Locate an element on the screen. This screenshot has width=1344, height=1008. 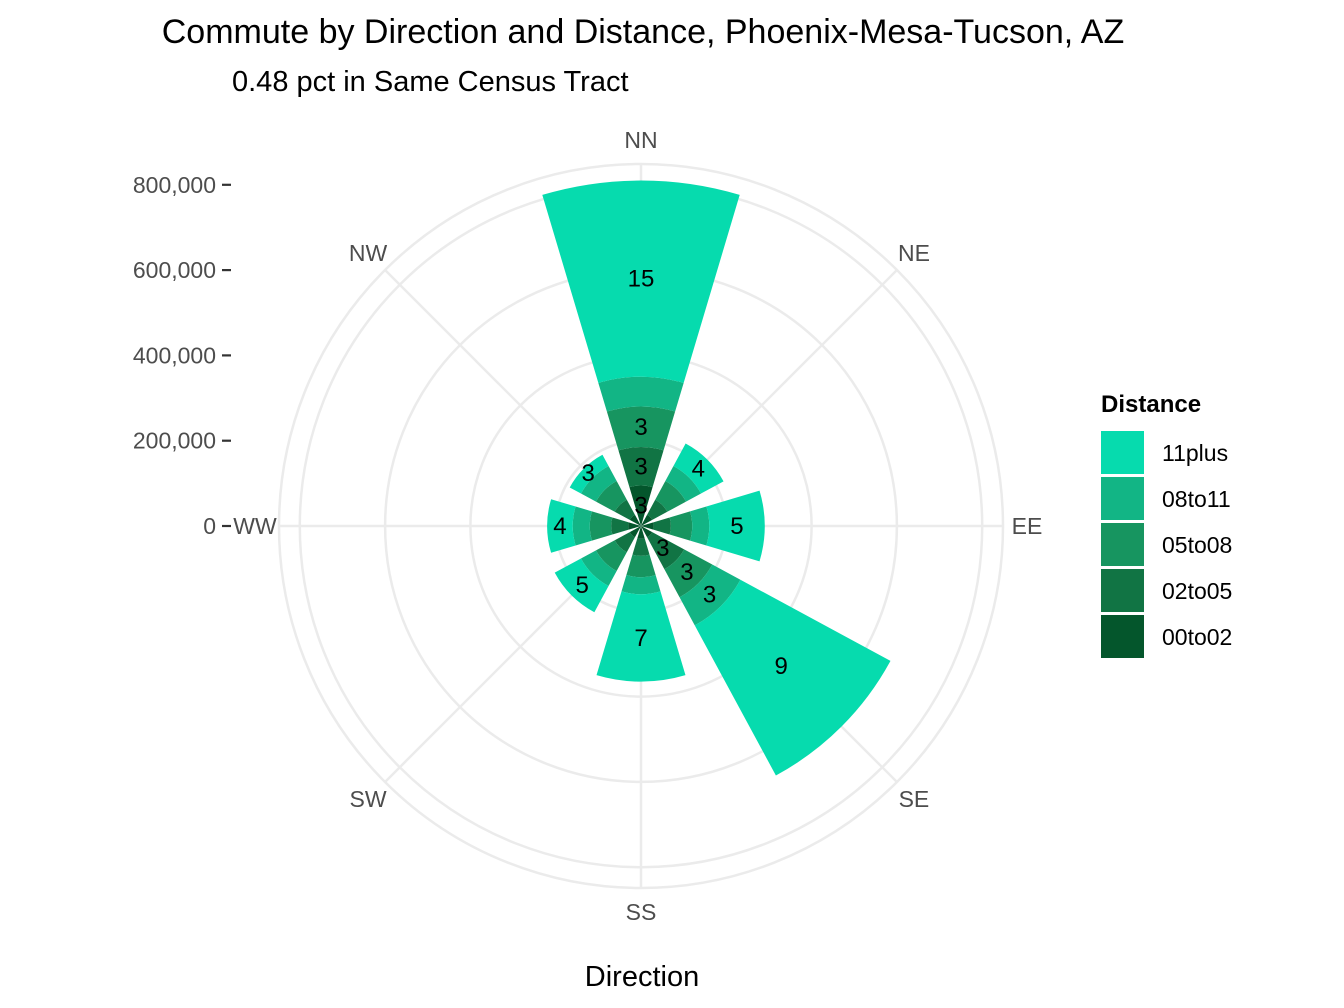
direction-label-ne: NE is located at coordinates (914, 253).